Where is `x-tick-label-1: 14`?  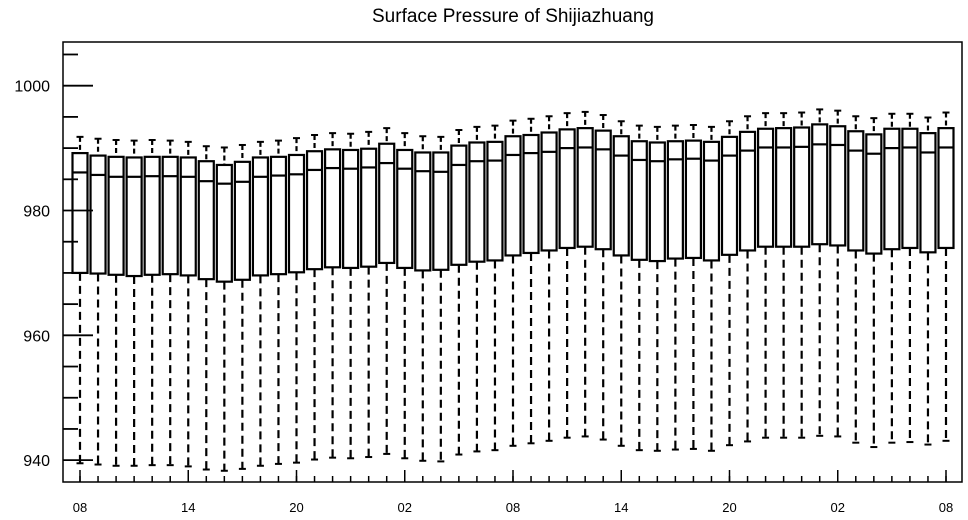
x-tick-label-1: 14 is located at coordinates (188, 507).